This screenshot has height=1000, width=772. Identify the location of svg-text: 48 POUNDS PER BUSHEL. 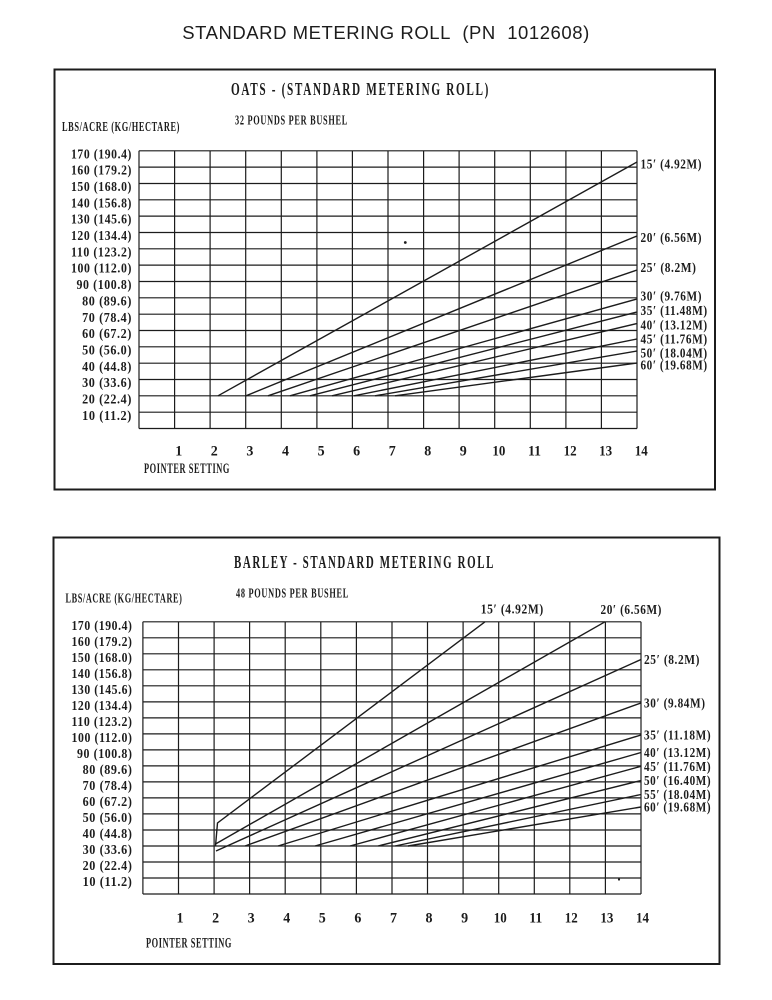
(292, 594).